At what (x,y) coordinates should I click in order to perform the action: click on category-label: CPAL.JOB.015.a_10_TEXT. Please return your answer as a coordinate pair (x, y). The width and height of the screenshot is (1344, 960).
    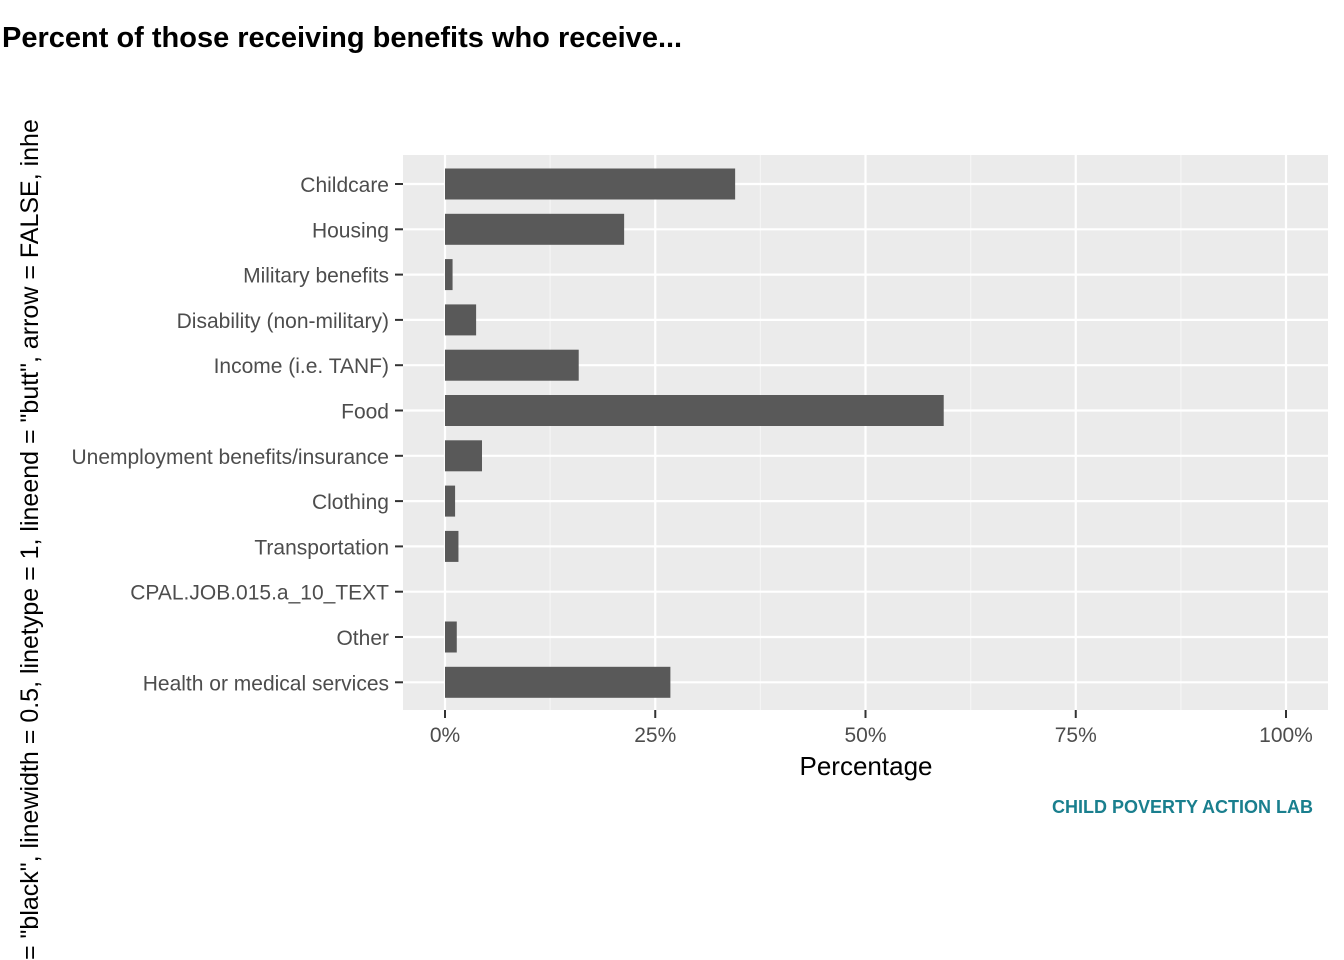
    Looking at the image, I should click on (259, 593).